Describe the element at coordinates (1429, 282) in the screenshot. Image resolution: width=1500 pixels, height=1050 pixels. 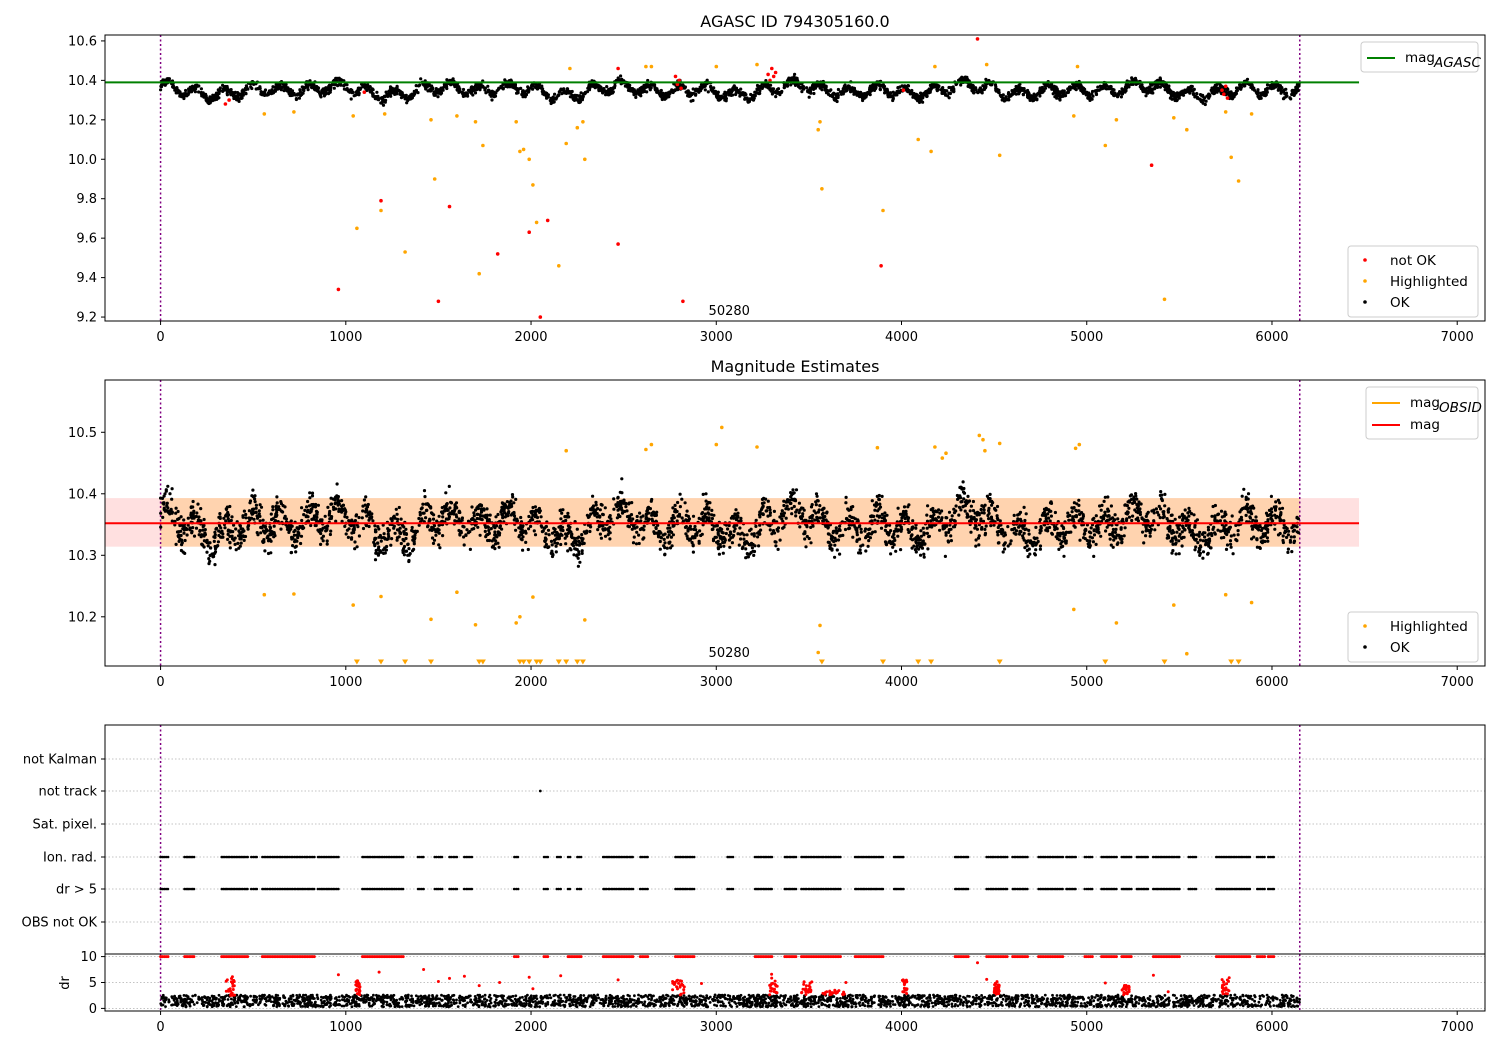
I see `agasc-marker-legend-label: Highlighted` at that location.